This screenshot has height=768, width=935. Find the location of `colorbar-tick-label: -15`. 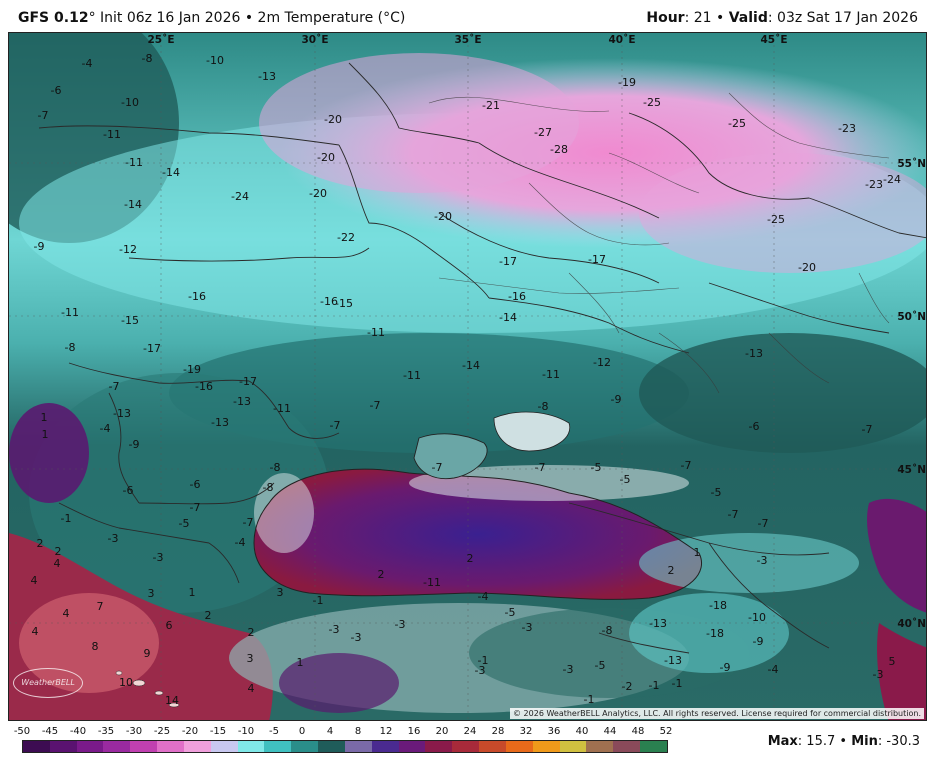

colorbar-tick-label: -15 is located at coordinates (218, 731).